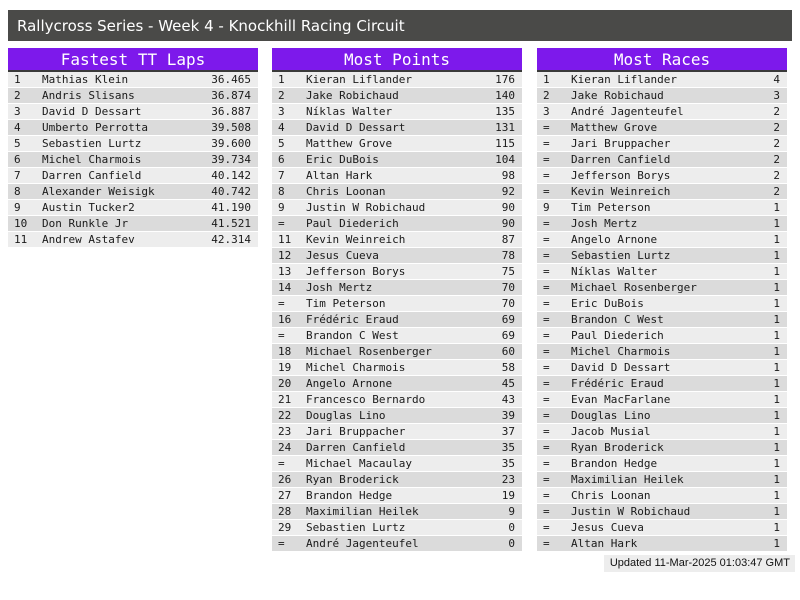  What do you see at coordinates (508, 255) in the screenshot?
I see `value-cell: 78` at bounding box center [508, 255].